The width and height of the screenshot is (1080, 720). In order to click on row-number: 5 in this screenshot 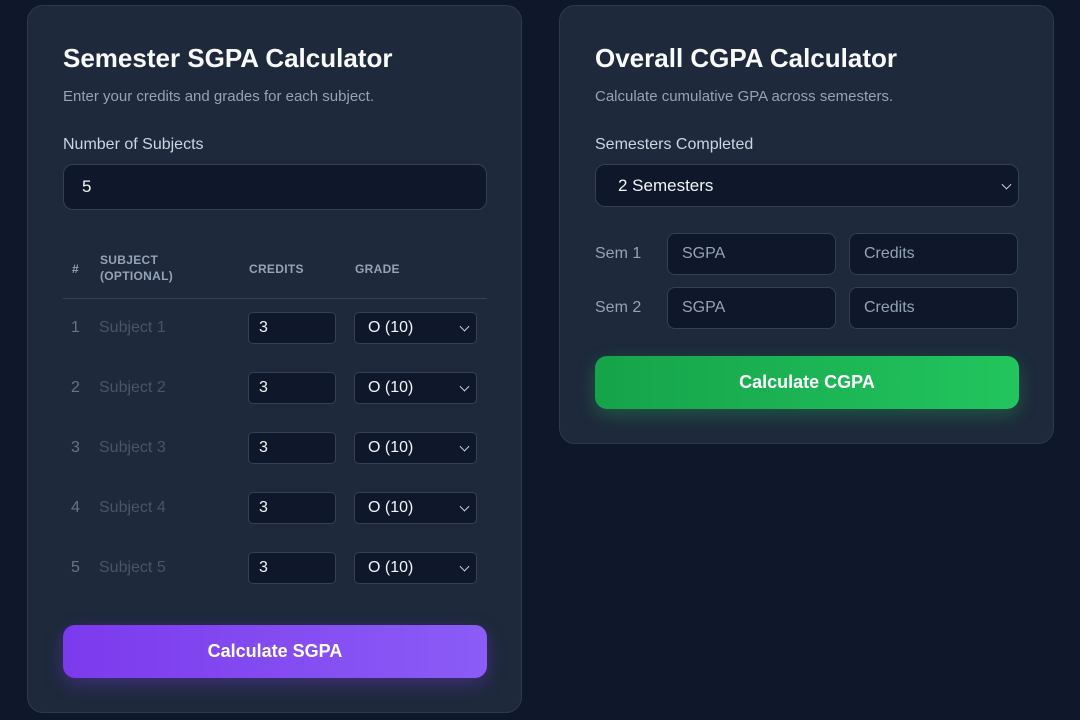, I will do `click(75, 567)`.